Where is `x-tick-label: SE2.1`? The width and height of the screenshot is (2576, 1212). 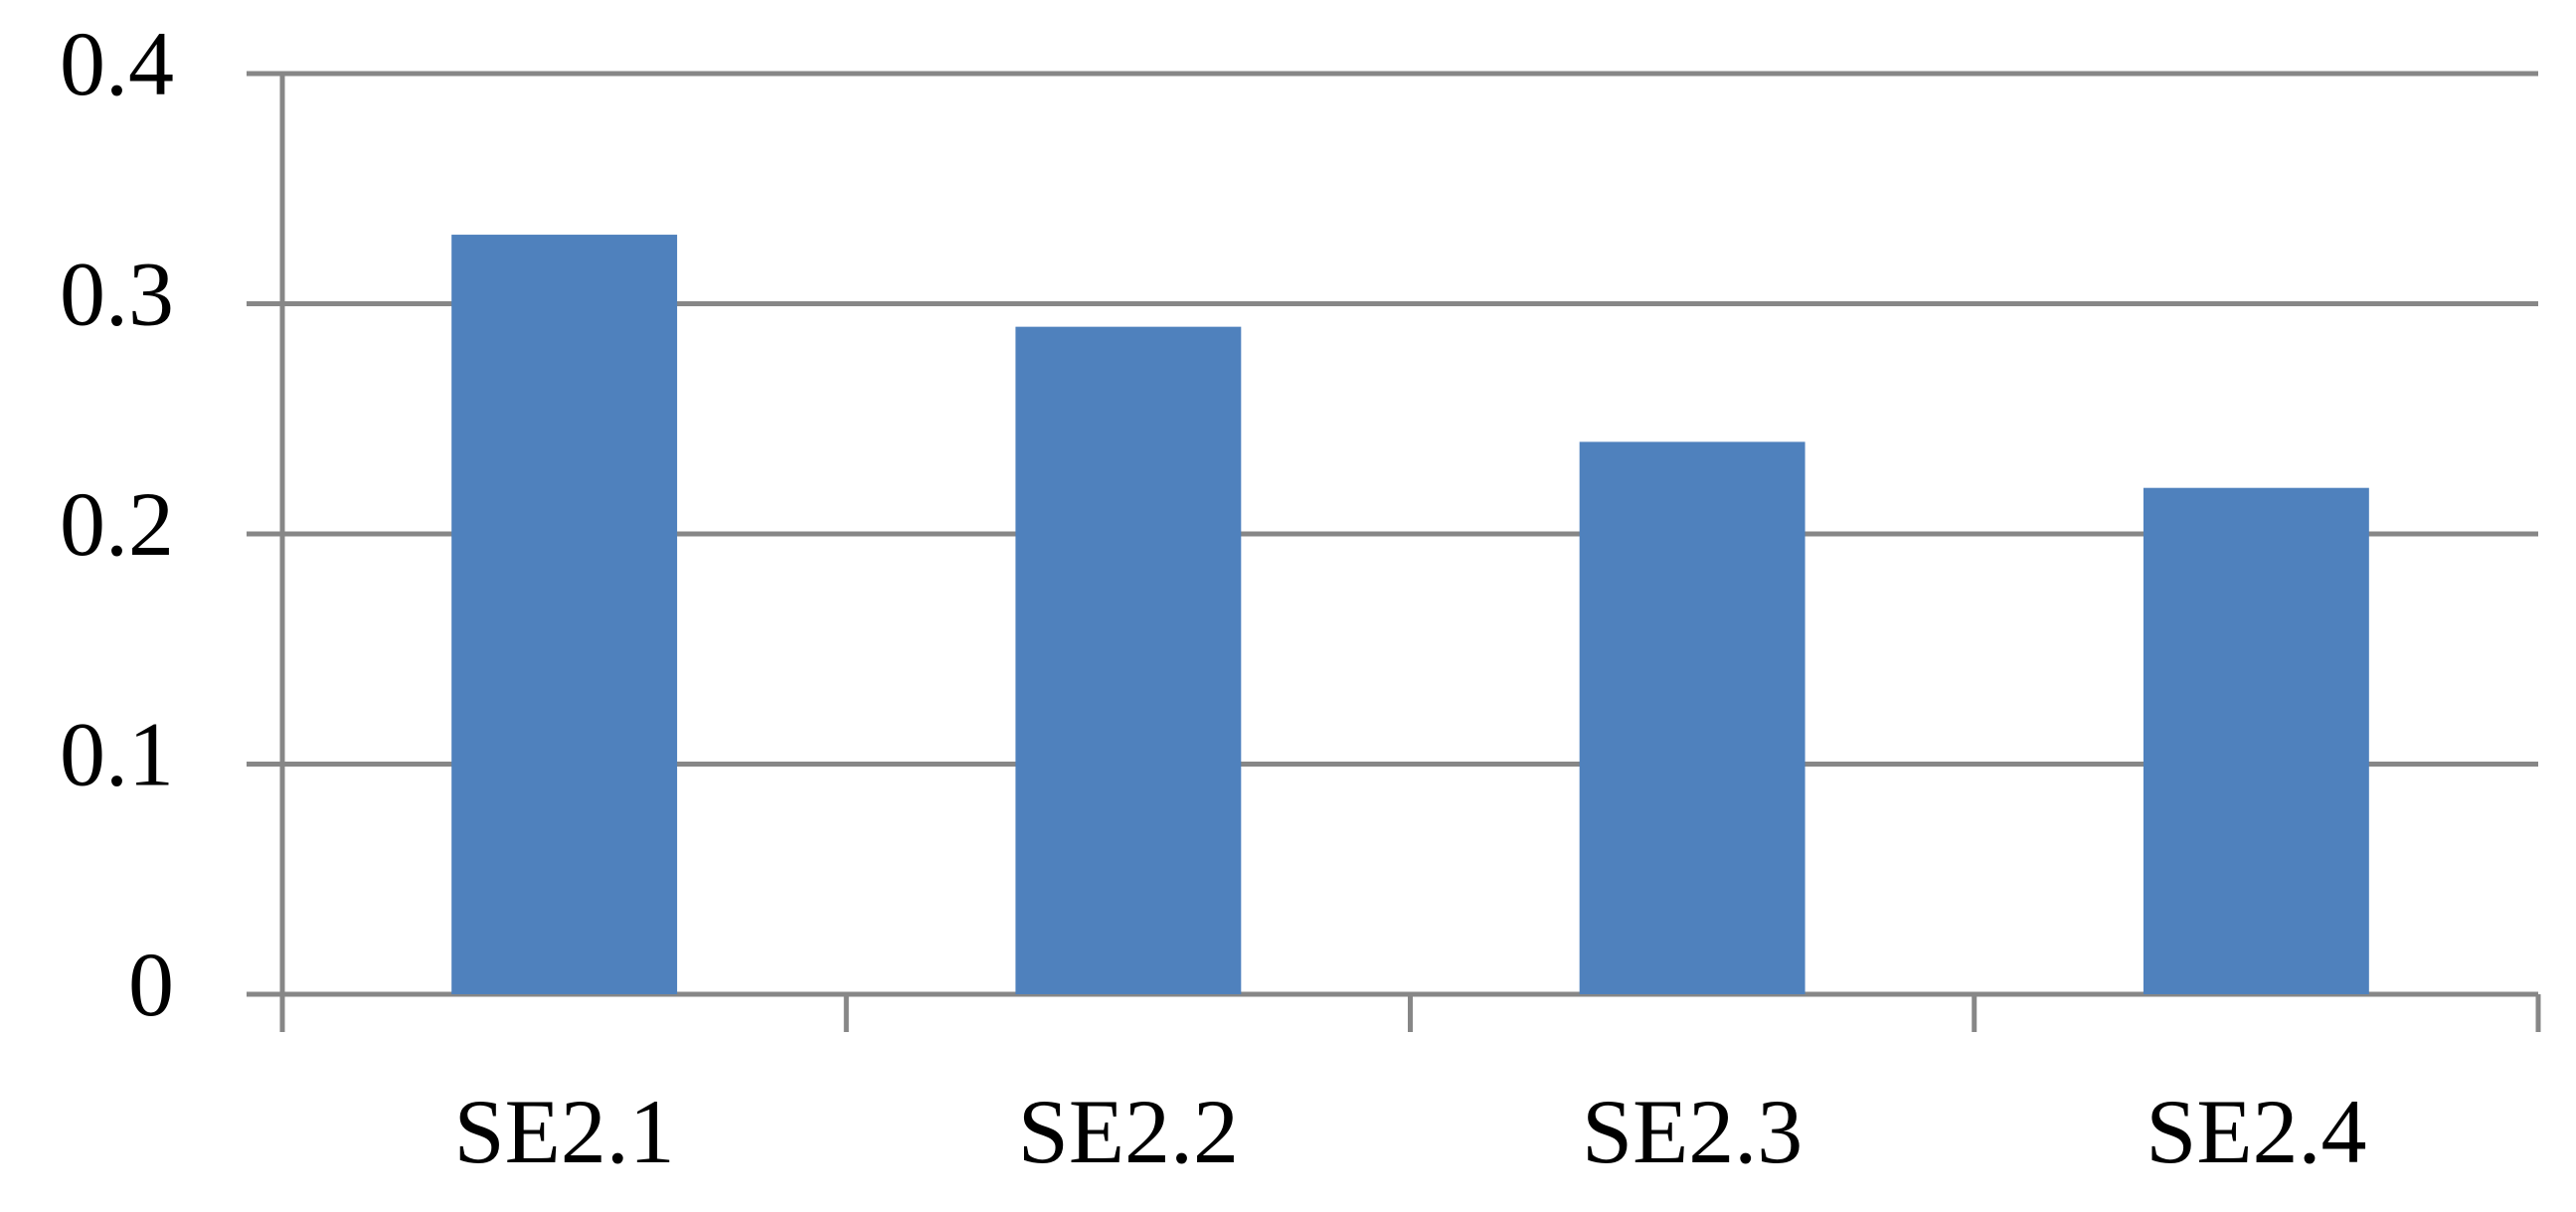 x-tick-label: SE2.1 is located at coordinates (563, 1131).